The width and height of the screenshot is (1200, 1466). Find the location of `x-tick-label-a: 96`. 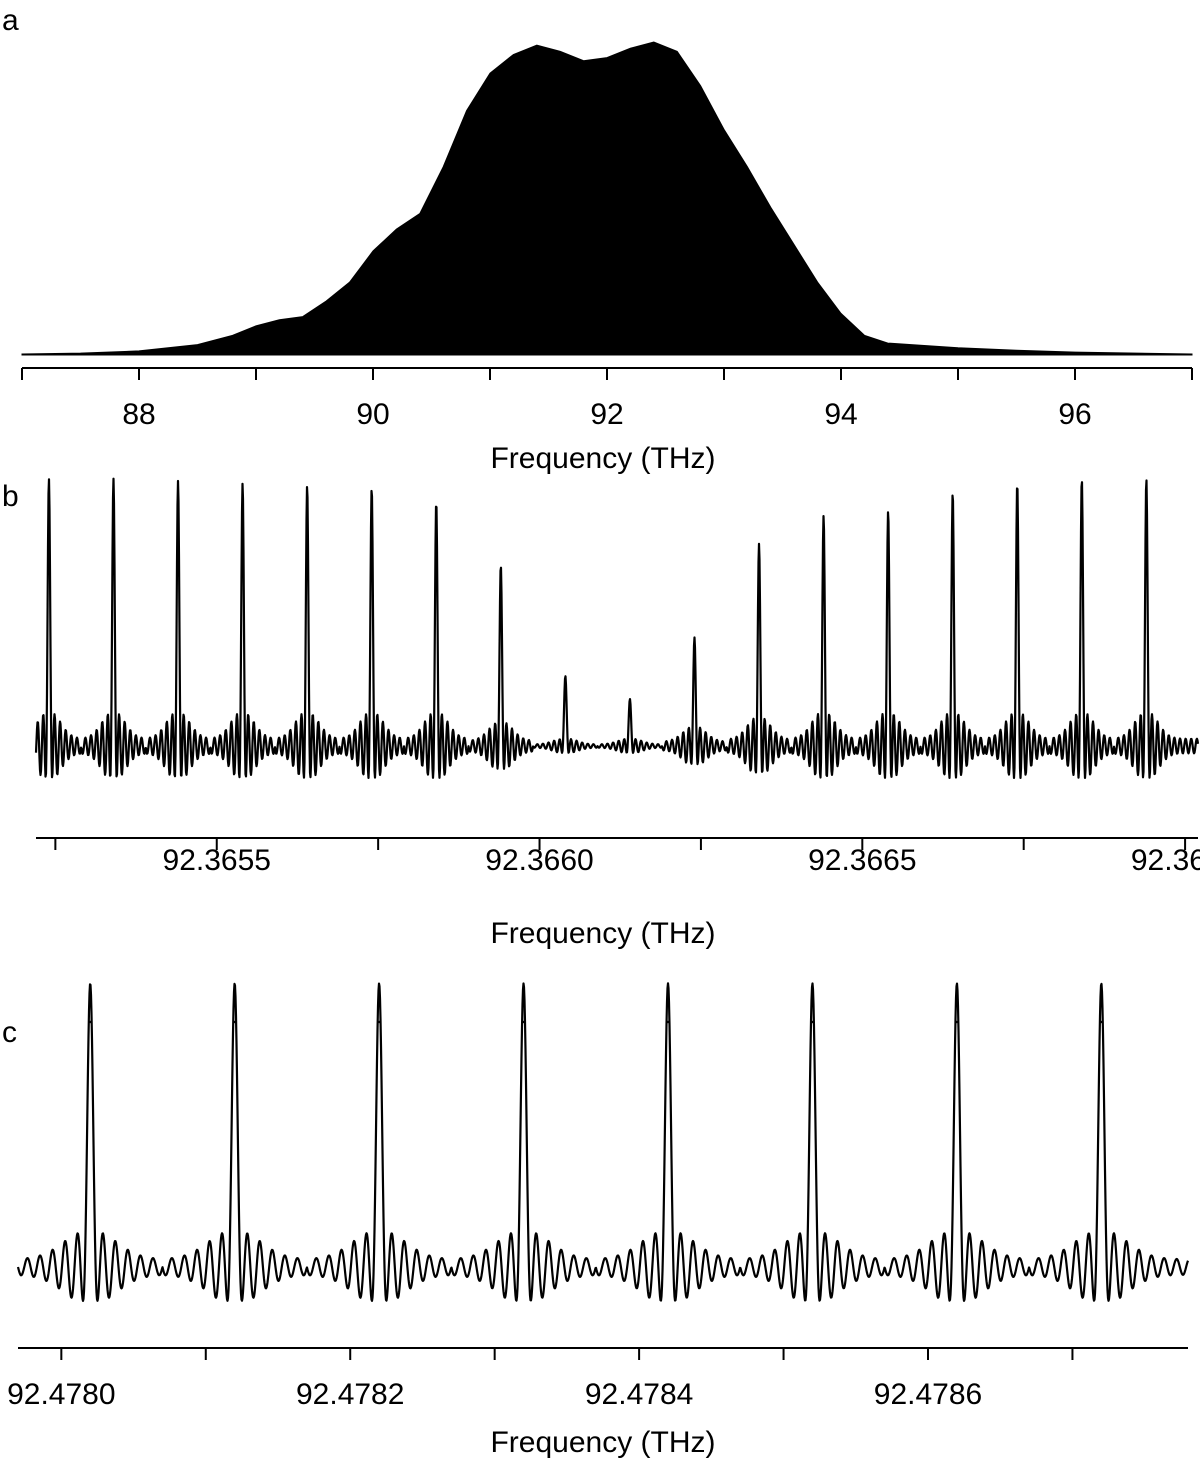

x-tick-label-a: 96 is located at coordinates (1074, 414).